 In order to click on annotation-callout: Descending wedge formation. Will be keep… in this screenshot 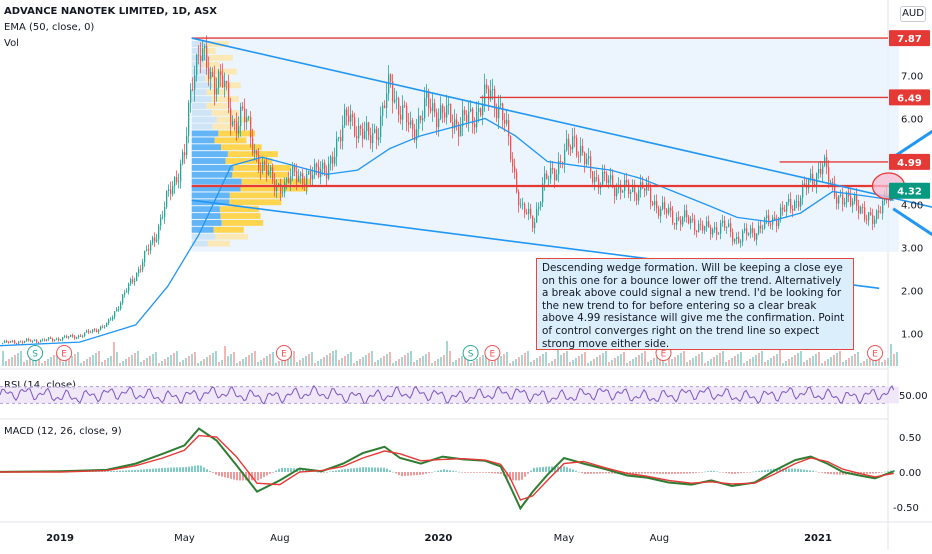, I will do `click(695, 304)`.